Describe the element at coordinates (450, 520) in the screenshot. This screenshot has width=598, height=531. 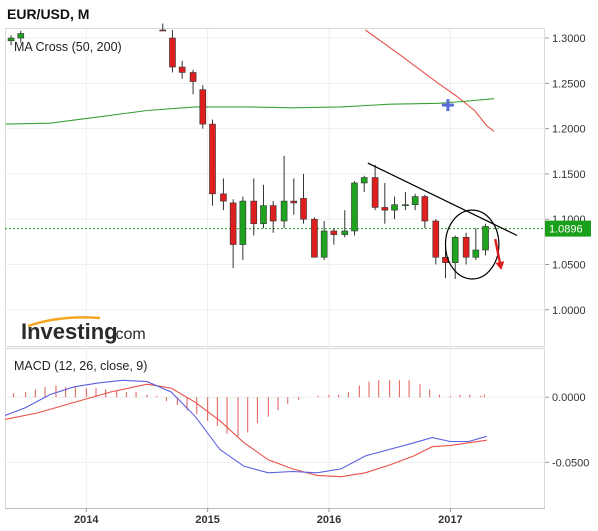
I see `time-tick-label: 2017` at that location.